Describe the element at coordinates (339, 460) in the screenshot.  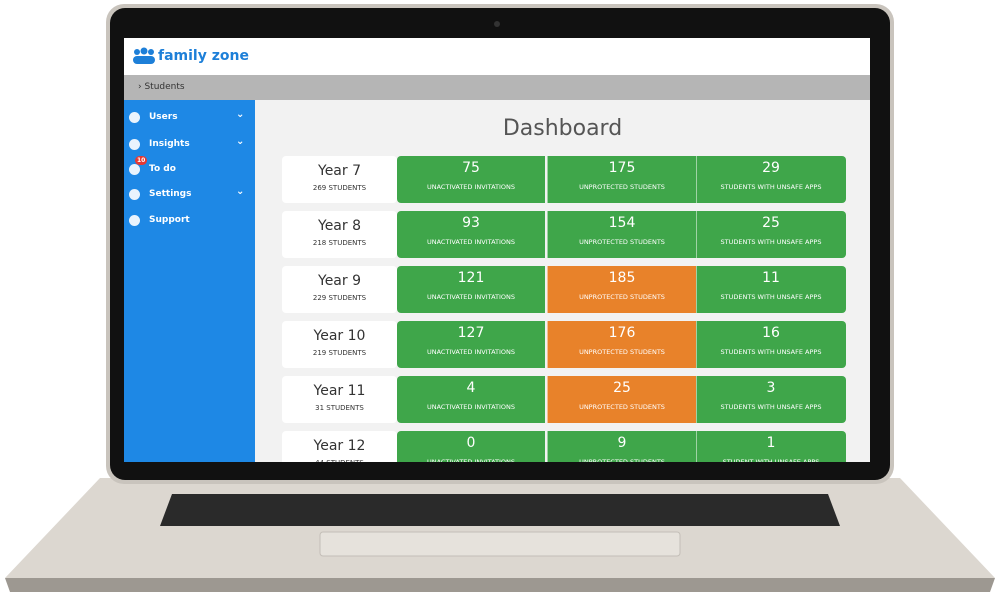
I see `student-count: 44 STUDENTS` at that location.